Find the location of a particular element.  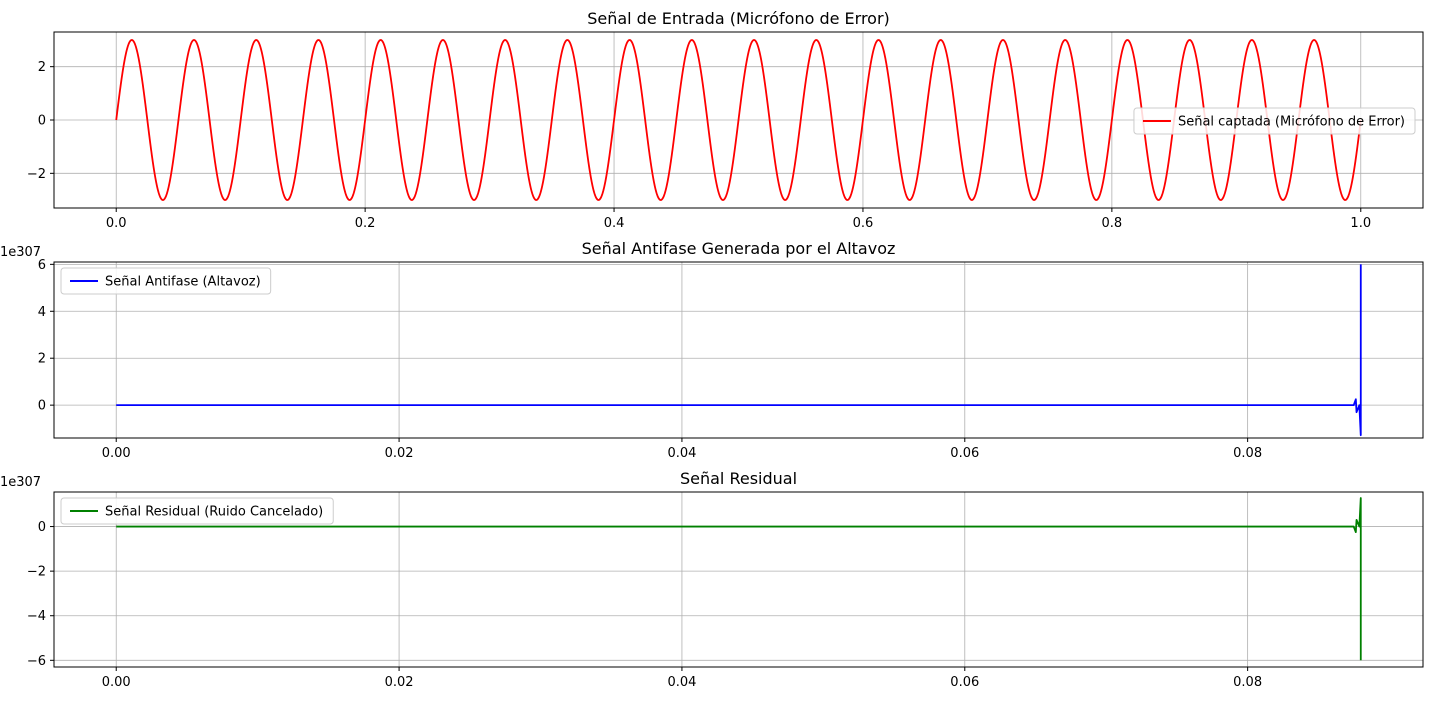

x-tick-label: 0.4 is located at coordinates (614, 223).